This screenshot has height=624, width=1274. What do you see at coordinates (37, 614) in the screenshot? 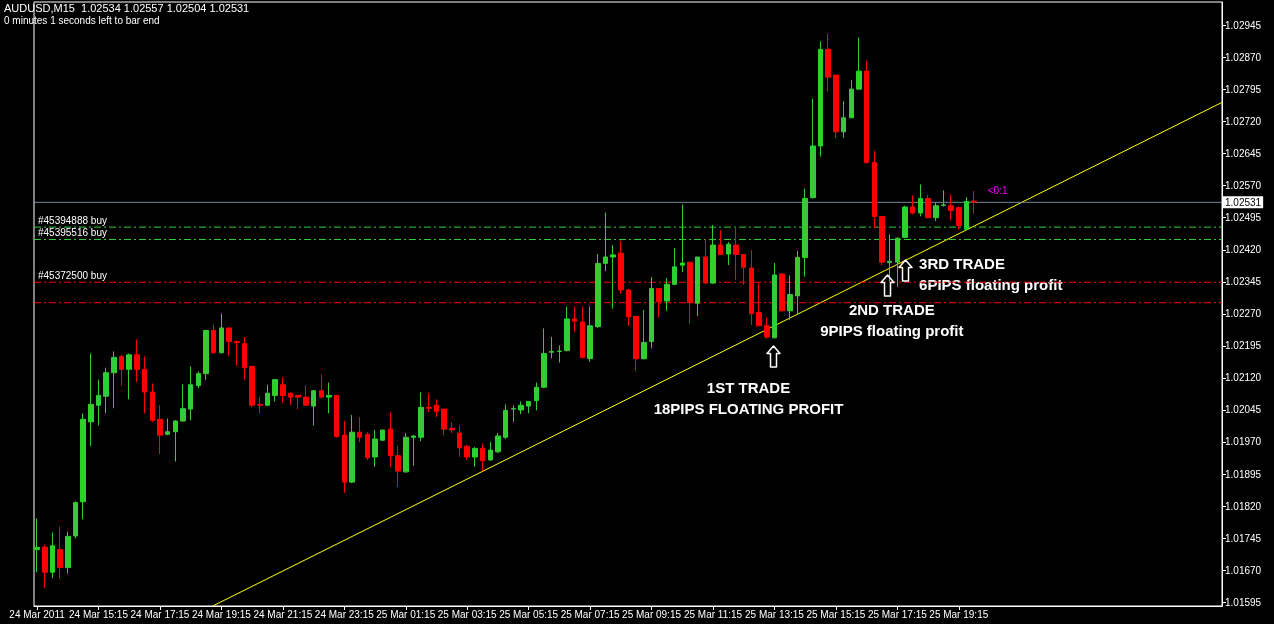
I see `x-tick-label: 24 Mar 2011` at bounding box center [37, 614].